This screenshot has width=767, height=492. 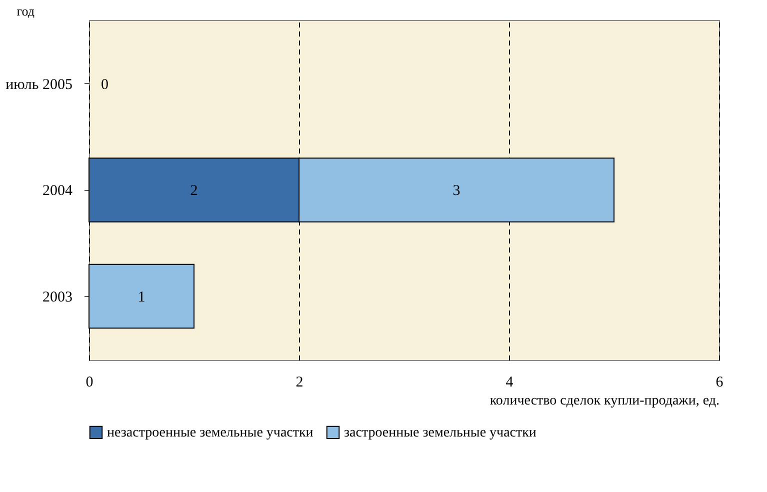 What do you see at coordinates (25, 11) in the screenshot?
I see `y-axis-title: год` at bounding box center [25, 11].